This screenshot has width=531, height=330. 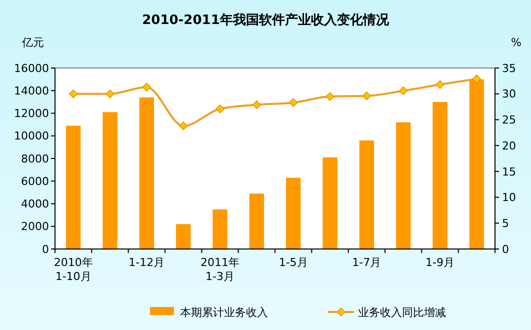 What do you see at coordinates (32, 42) in the screenshot?
I see `y-axis-title: 亿元` at bounding box center [32, 42].